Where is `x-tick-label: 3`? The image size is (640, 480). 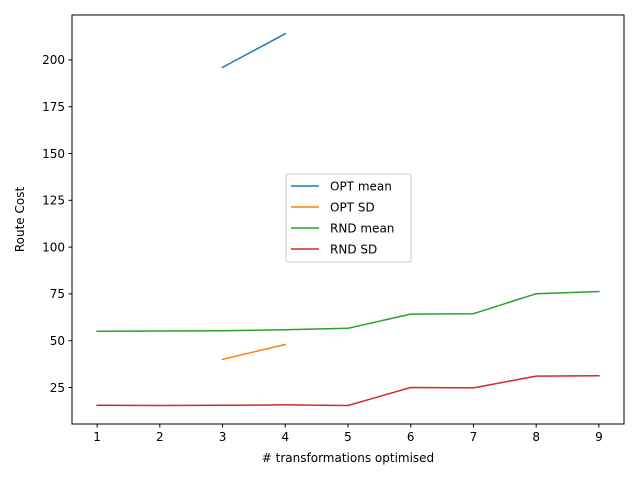 x-tick-label: 3 is located at coordinates (223, 437).